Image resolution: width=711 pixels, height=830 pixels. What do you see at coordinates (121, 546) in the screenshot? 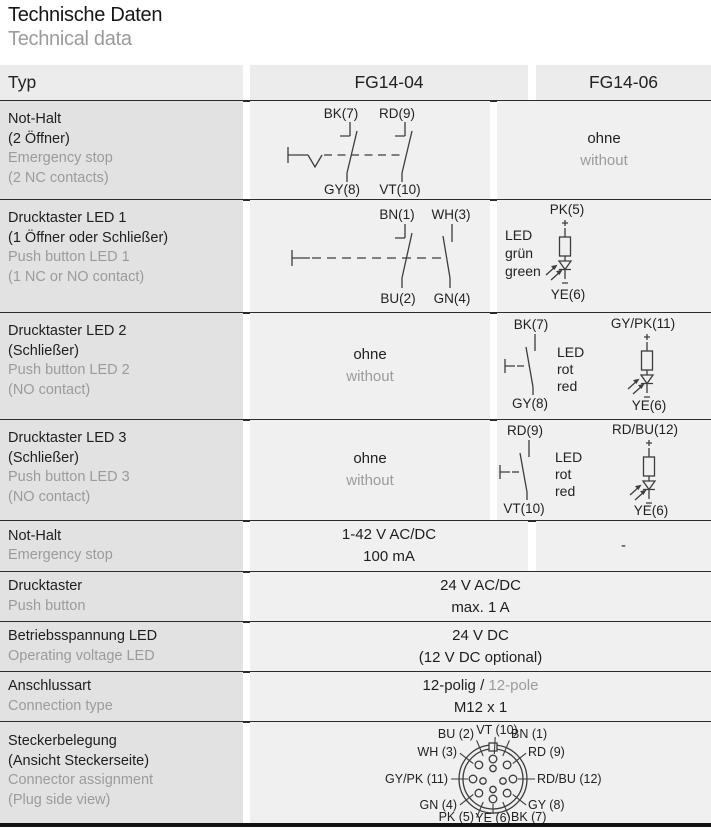
I see `row-label-emergency-stop-rating: Not-Halt Emergency stop` at bounding box center [121, 546].